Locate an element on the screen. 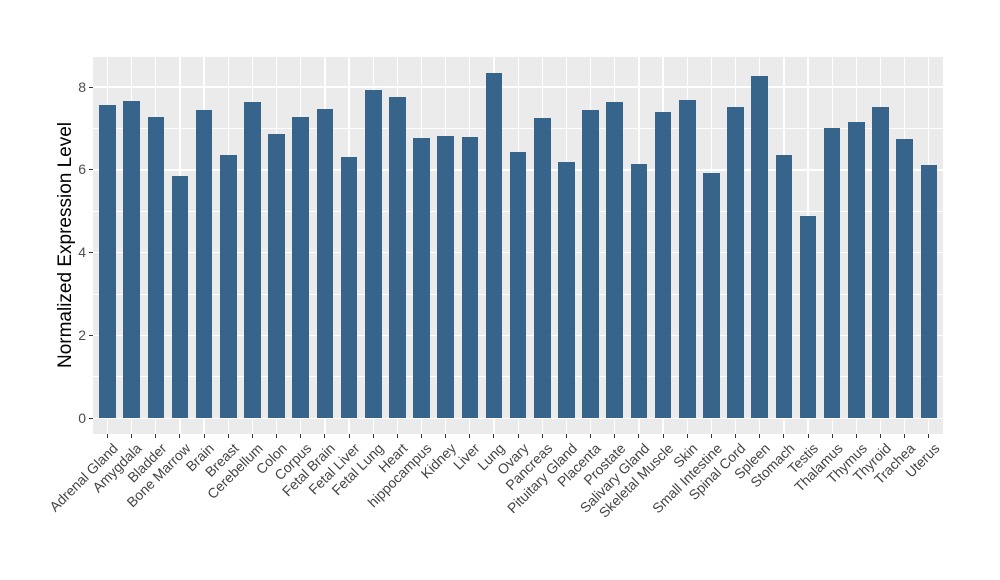  x-tick-label: Liver is located at coordinates (467, 456).